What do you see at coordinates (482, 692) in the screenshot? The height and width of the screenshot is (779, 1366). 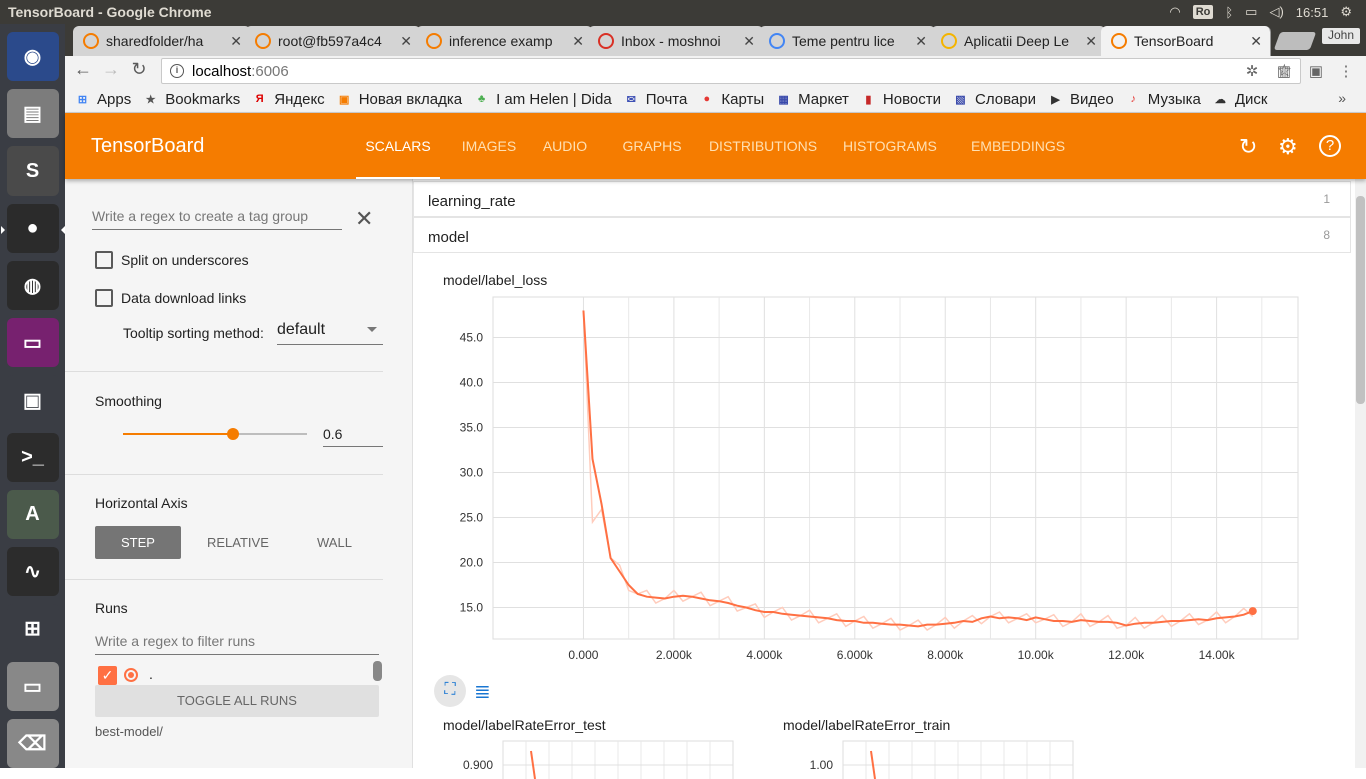 I see `toggle-log-scale-icon: ≣` at bounding box center [482, 692].